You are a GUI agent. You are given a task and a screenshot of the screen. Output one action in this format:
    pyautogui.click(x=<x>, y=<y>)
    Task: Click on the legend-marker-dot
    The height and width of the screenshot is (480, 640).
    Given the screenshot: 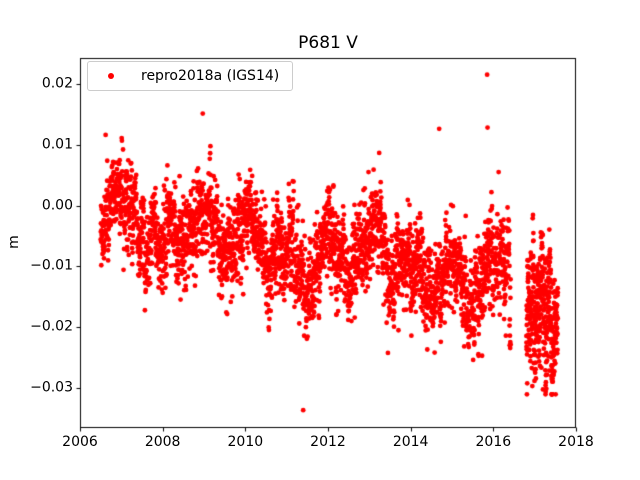 What is the action you would take?
    pyautogui.click(x=111, y=76)
    